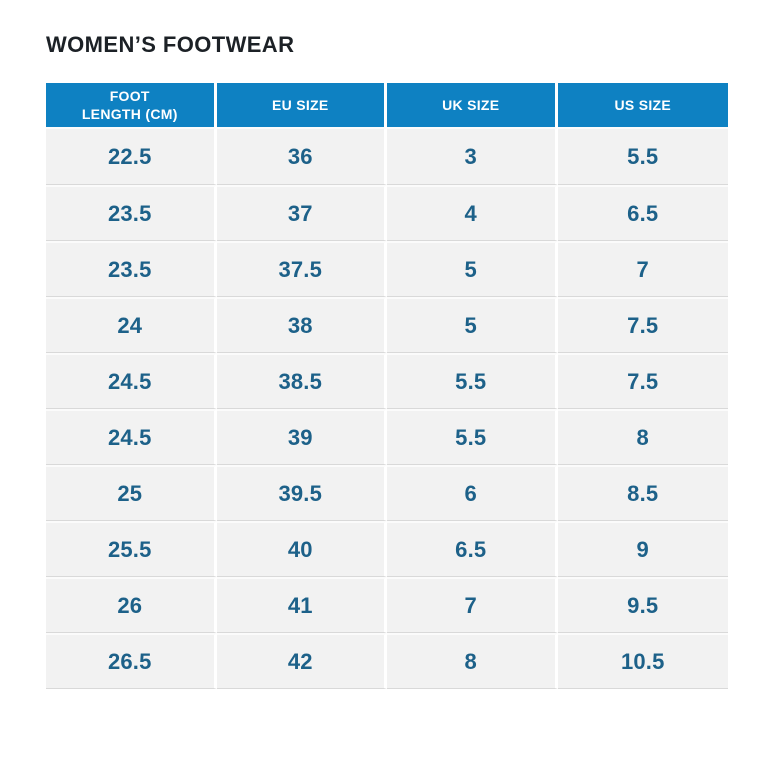 Image resolution: width=768 pixels, height=768 pixels. What do you see at coordinates (131, 549) in the screenshot?
I see `cell-foot-length-cm: 25.5` at bounding box center [131, 549].